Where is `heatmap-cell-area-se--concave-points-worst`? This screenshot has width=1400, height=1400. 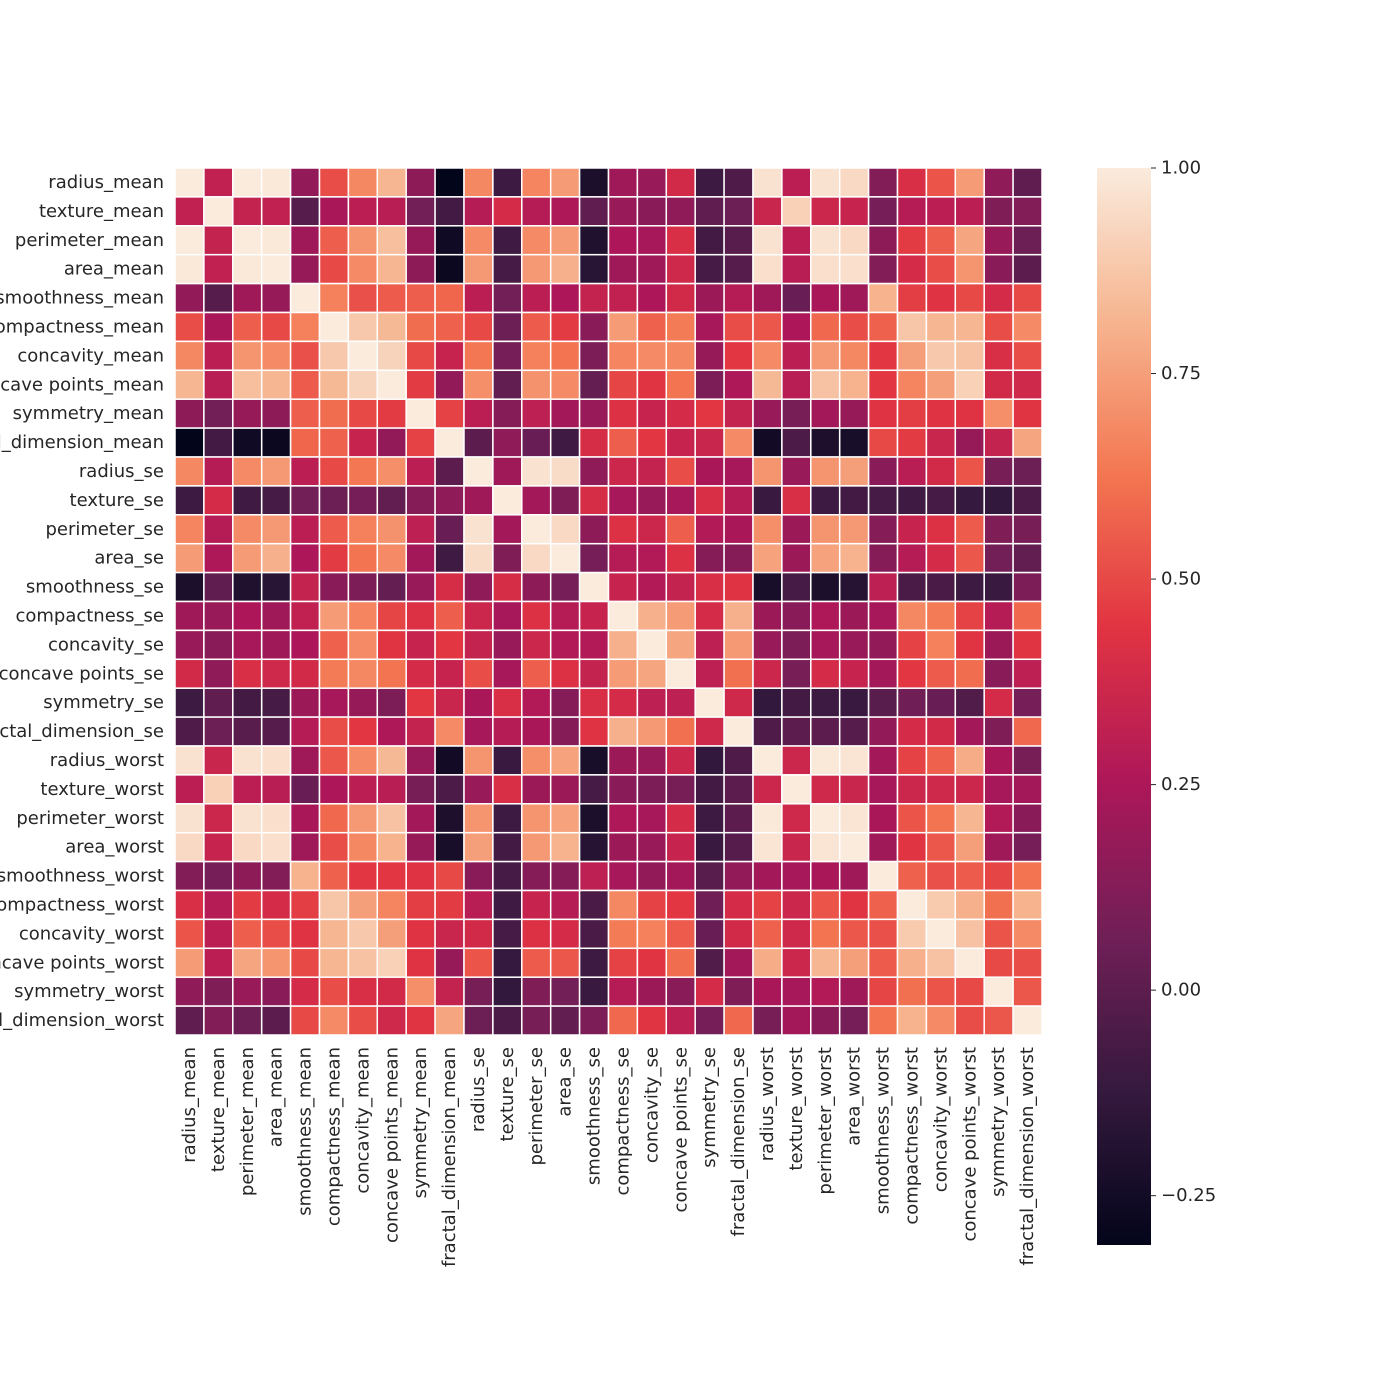 heatmap-cell-area-se--concave-points-worst is located at coordinates (969, 558).